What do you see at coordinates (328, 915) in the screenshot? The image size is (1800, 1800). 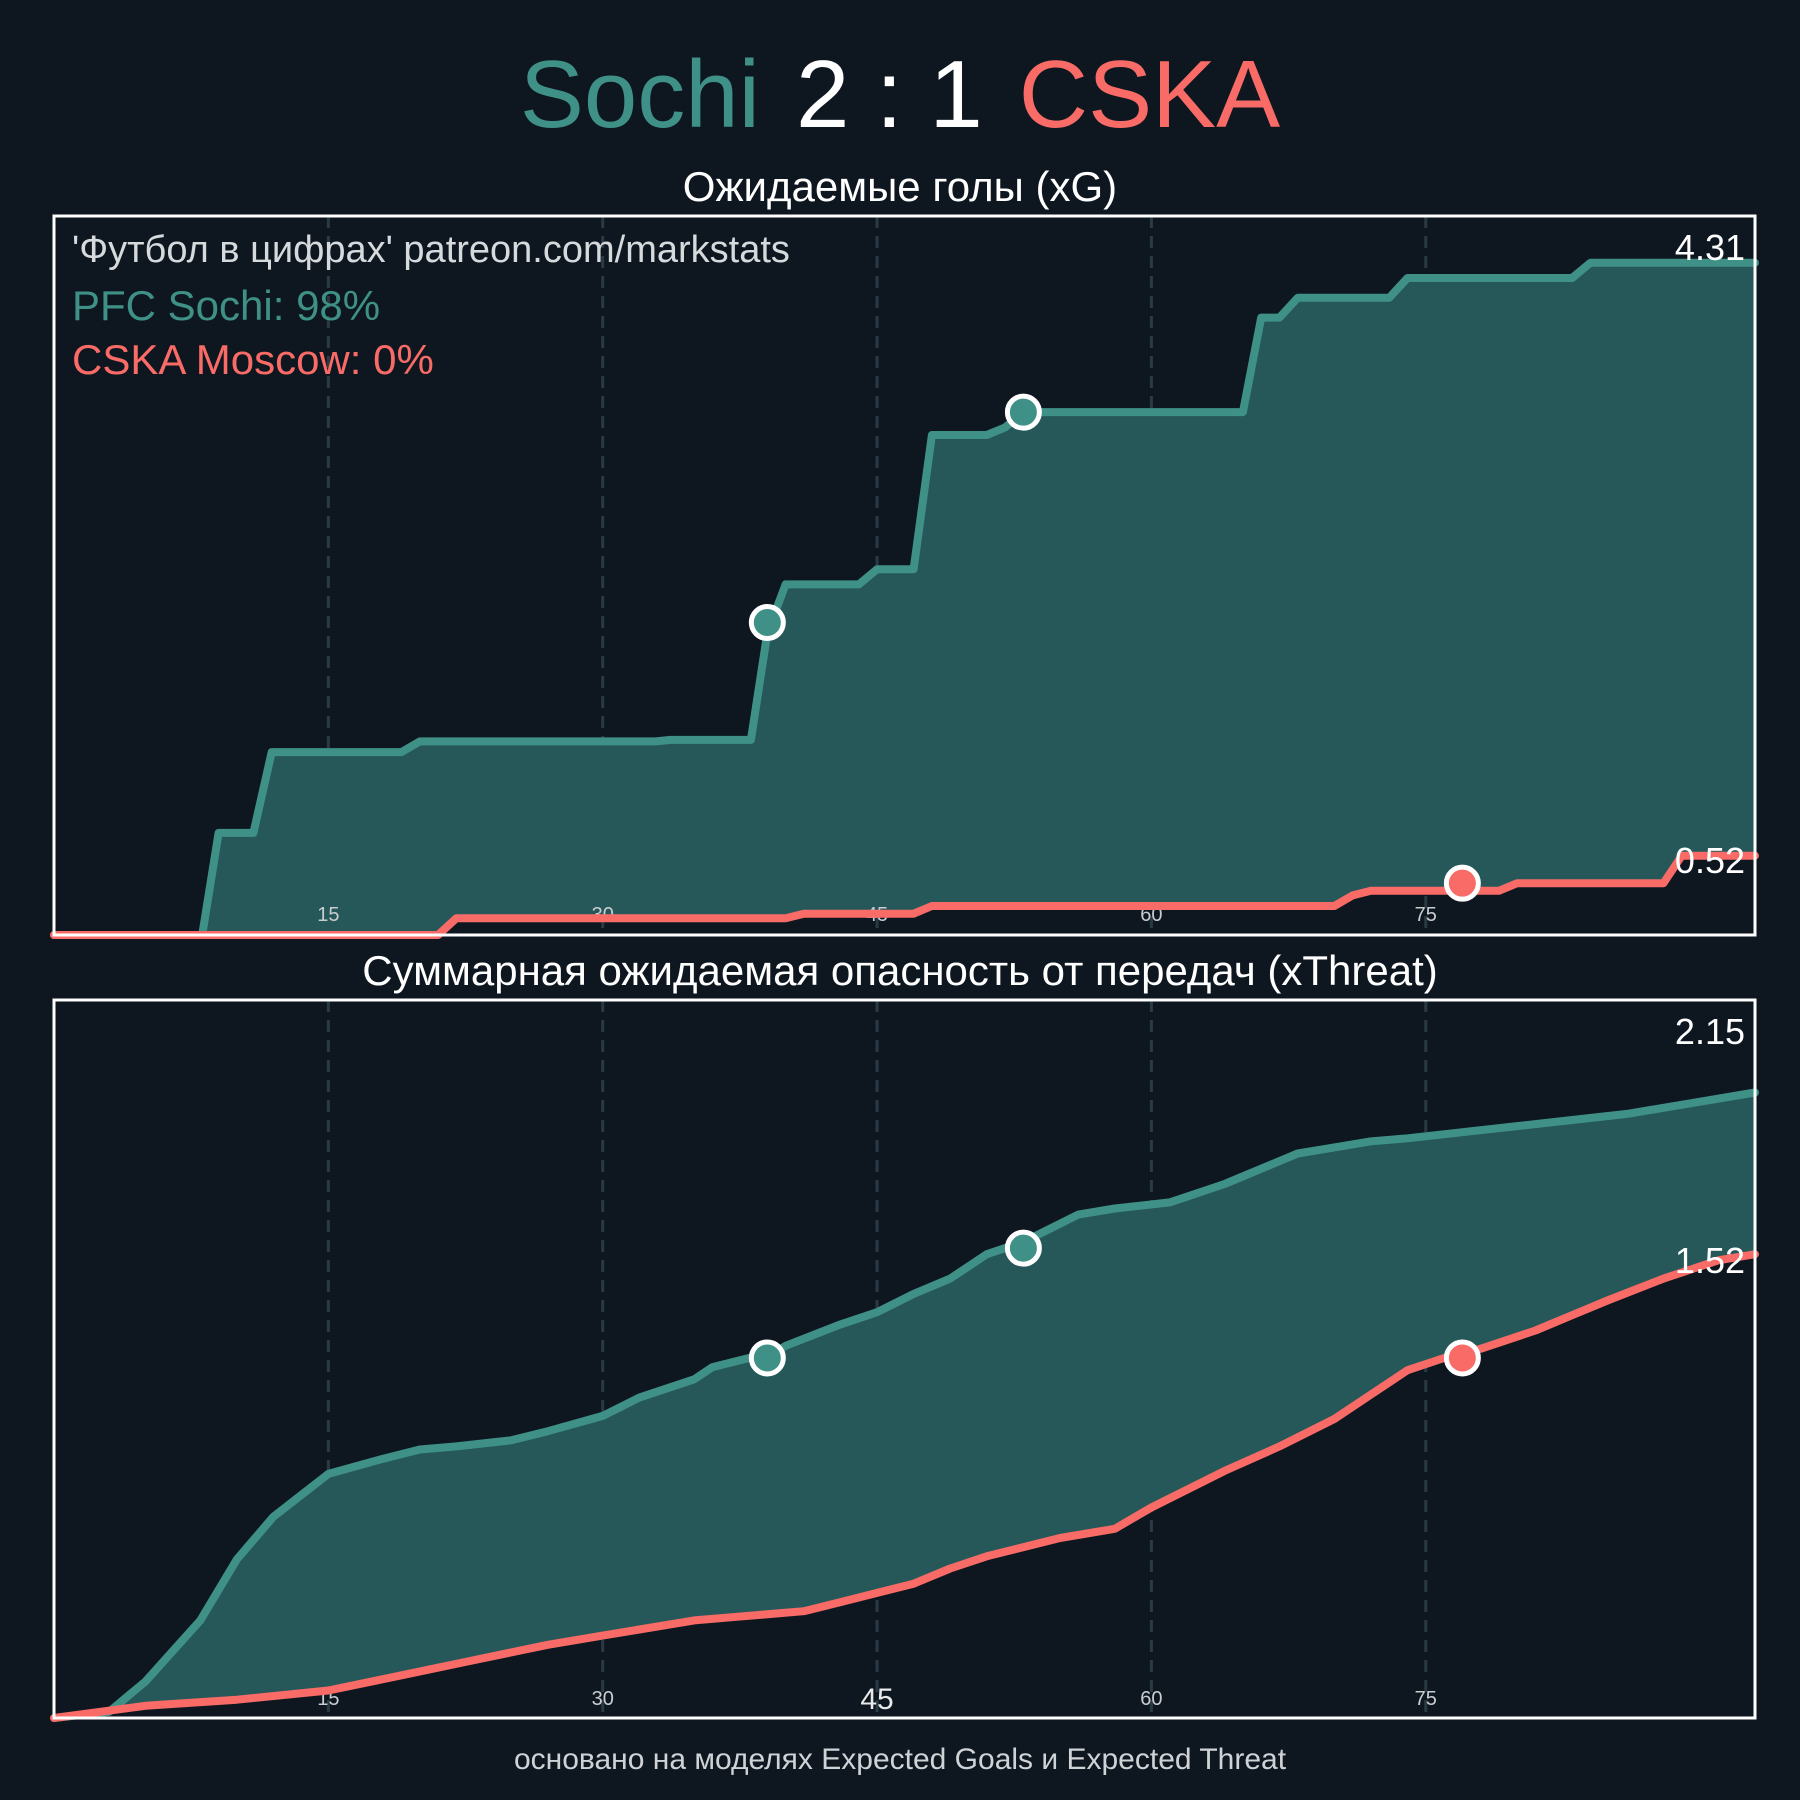 I see `x-tick-label: 15` at bounding box center [328, 915].